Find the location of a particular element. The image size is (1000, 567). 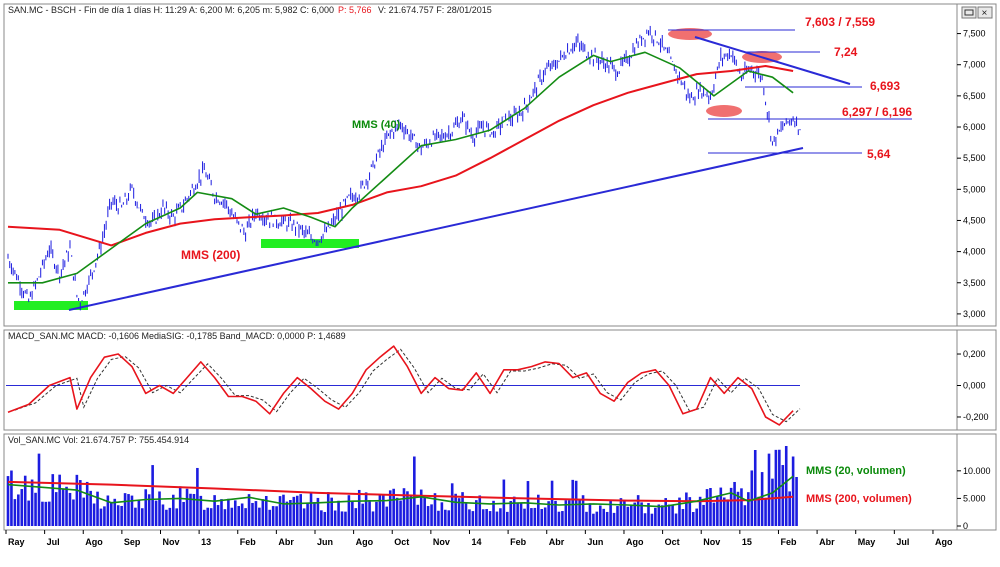

macd-axis is located at coordinates (976, 380).